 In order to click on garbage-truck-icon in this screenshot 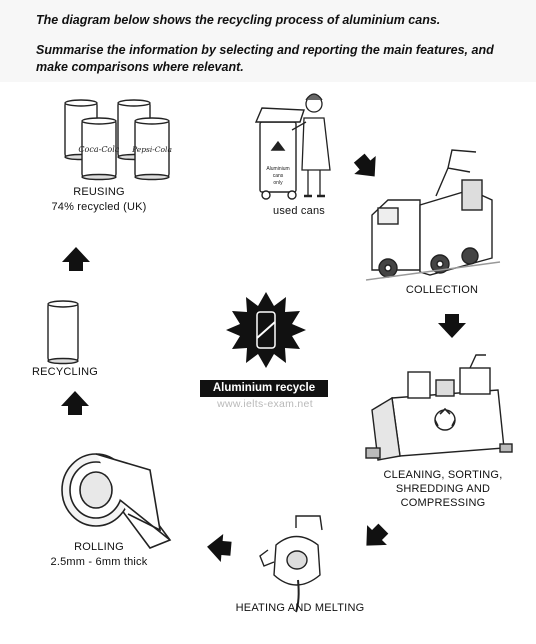, I will do `click(433, 215)`.